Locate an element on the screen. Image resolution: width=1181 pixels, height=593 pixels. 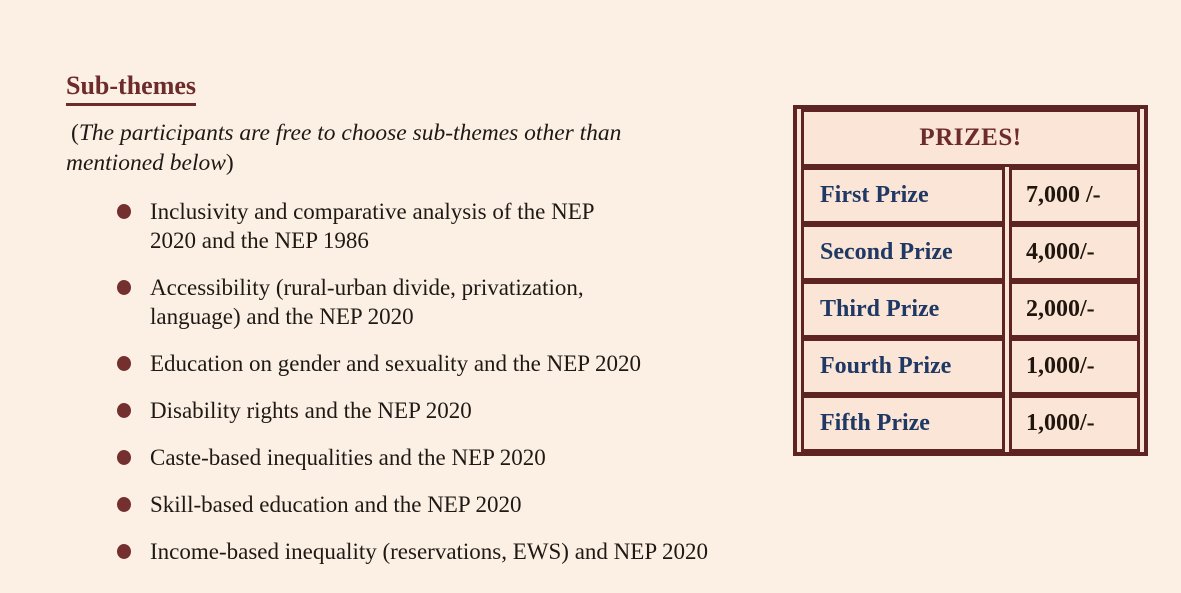
table-row: First Prize 7,000 /- is located at coordinates (970, 195).